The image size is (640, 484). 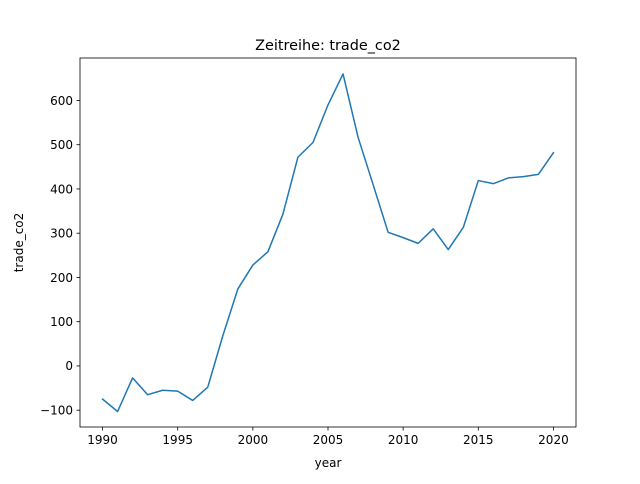 I want to click on y-tick-label: 600, so click(x=61, y=101).